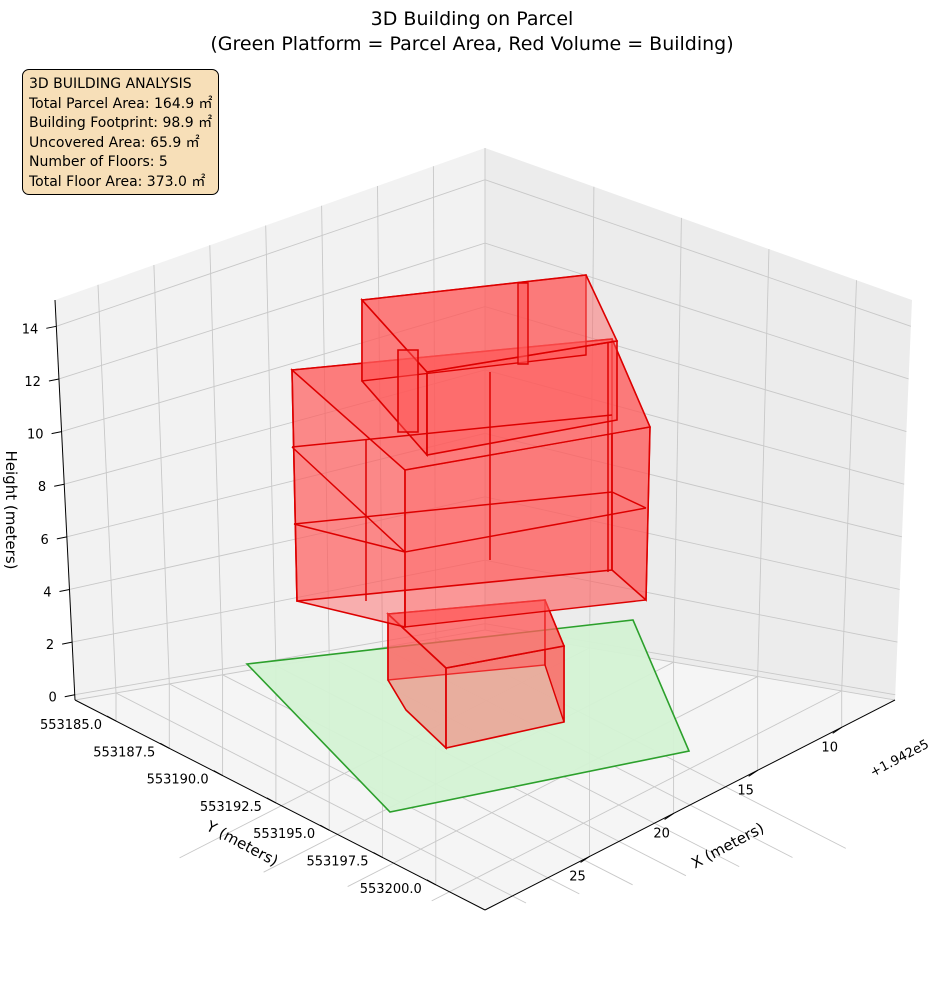 The image size is (944, 992). Describe the element at coordinates (727, 845) in the screenshot. I see `x-axis-label: X (meters)` at that location.